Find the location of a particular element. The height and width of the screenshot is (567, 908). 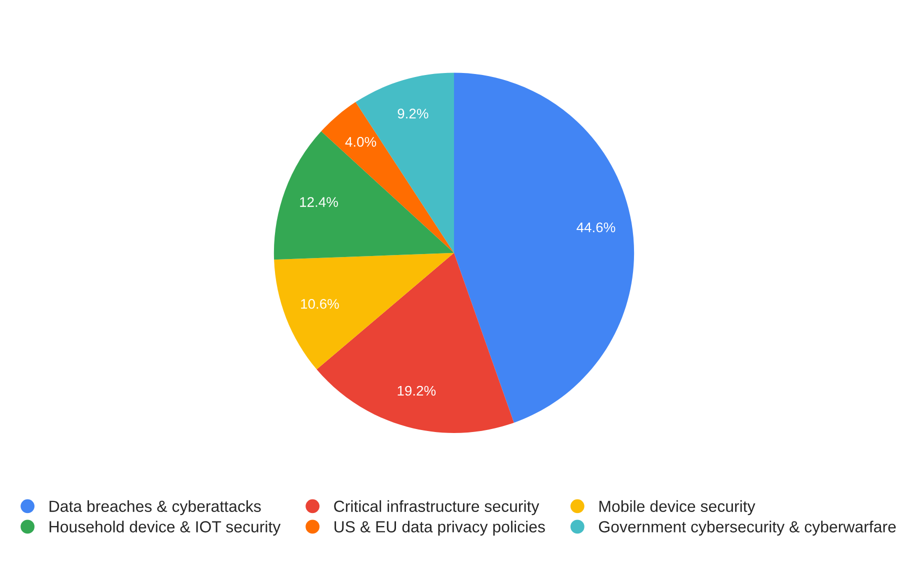

legend-label: US & EU data privacy policies is located at coordinates (439, 528).